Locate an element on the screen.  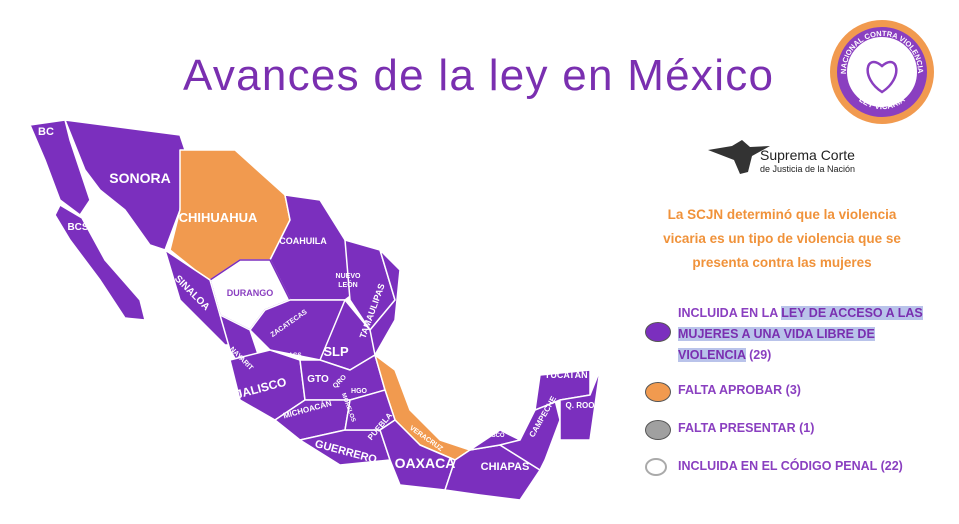
state-label: SLP is located at coordinates (336, 351).